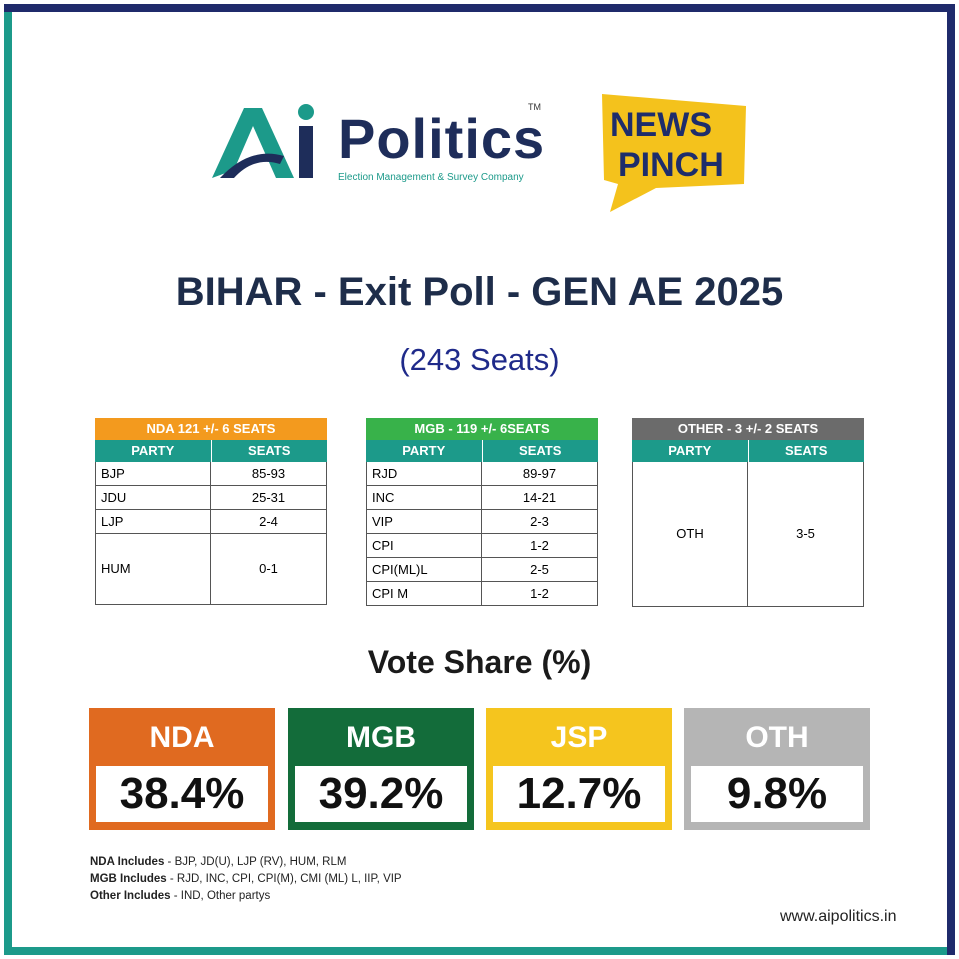  I want to click on note-label: NDA Includes, so click(127, 862).